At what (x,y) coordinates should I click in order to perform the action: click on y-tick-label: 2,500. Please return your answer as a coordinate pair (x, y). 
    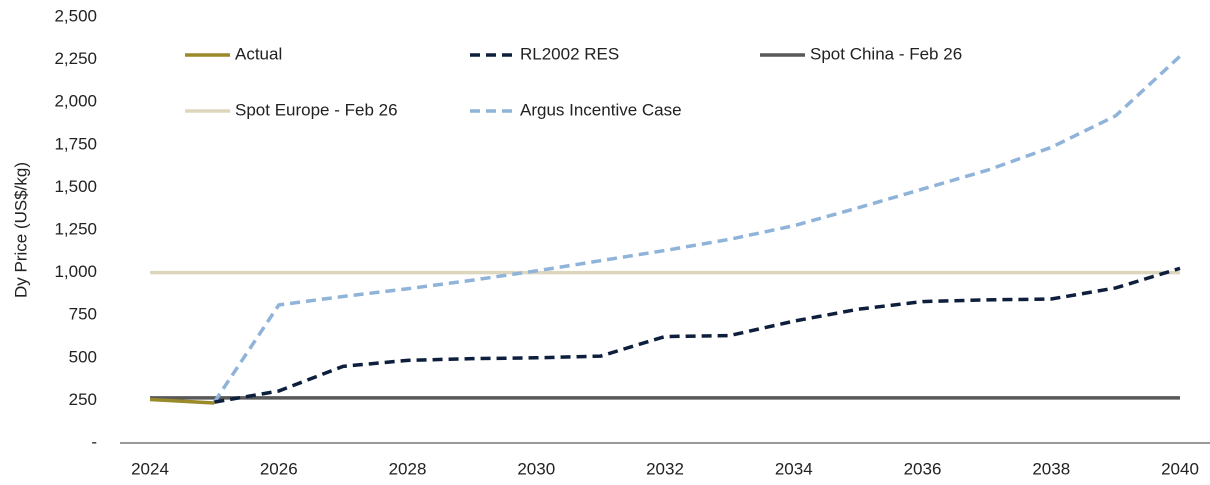
    Looking at the image, I should click on (75, 15).